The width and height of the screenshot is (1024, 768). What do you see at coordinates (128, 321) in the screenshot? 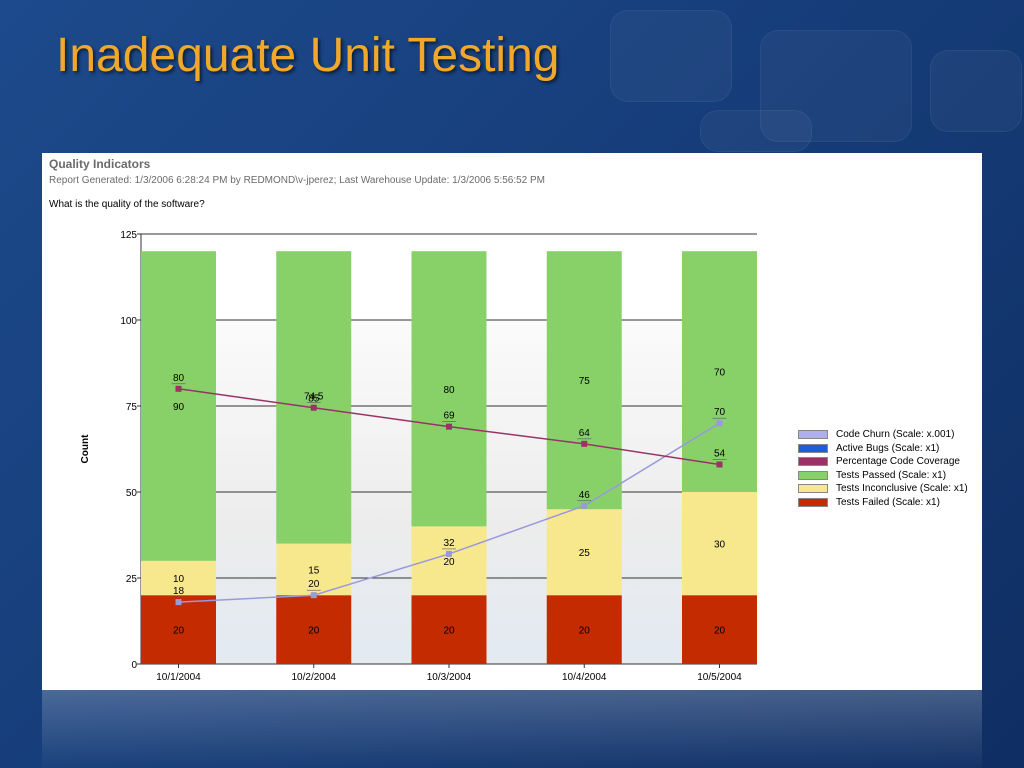
I see `y-tick-label: 100` at bounding box center [128, 321].